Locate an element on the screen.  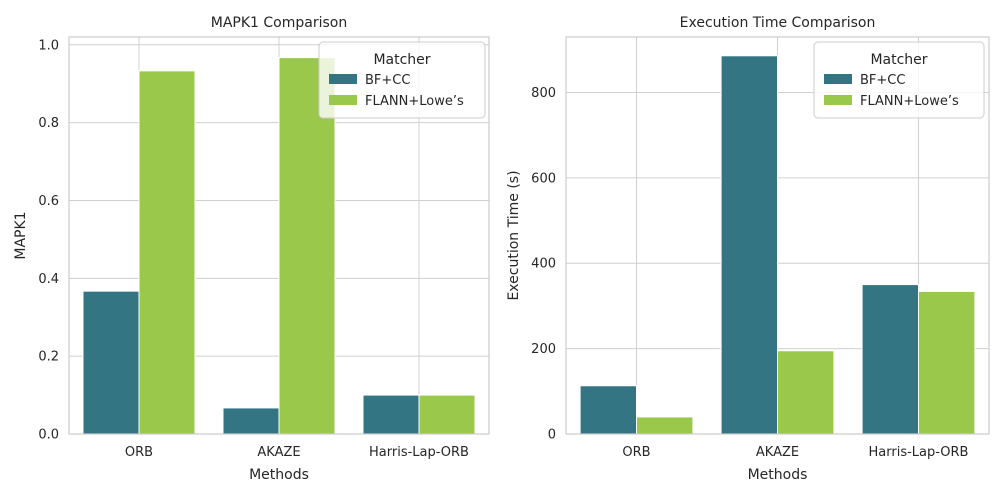
y-tick-label: 200 is located at coordinates (543, 349).